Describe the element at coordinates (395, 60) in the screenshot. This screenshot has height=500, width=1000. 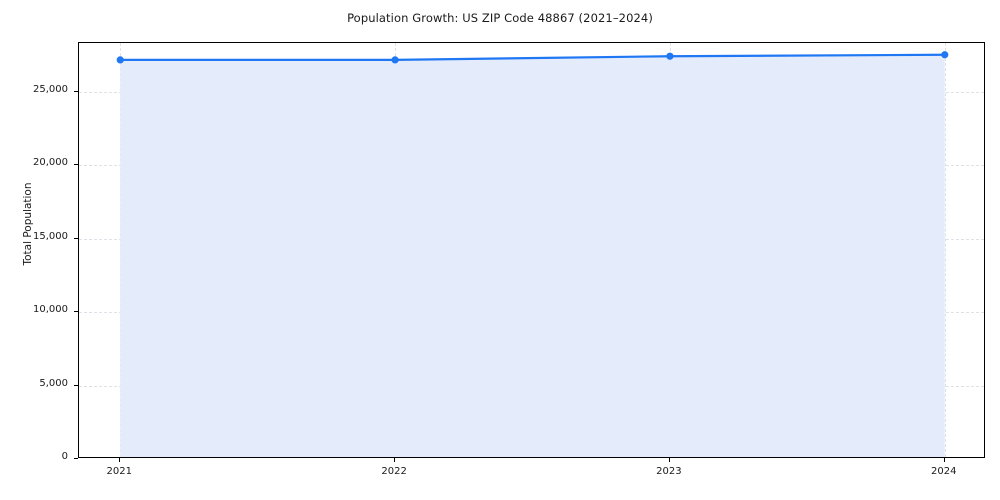
I see `data-point-2022` at that location.